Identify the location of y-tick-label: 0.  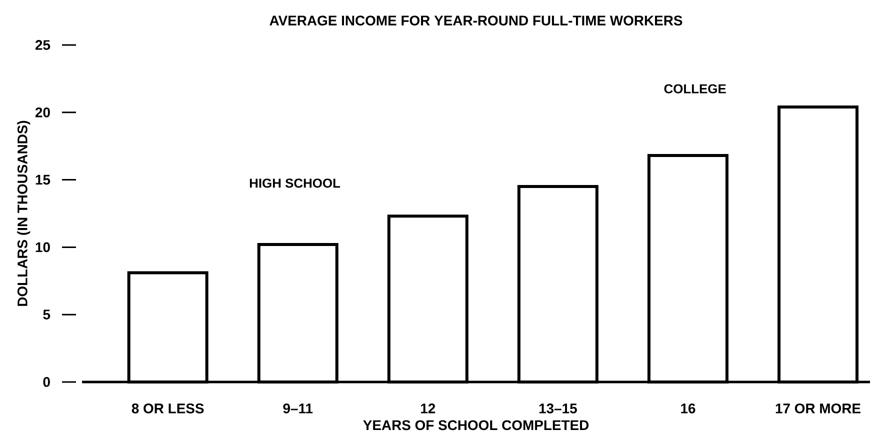
(46, 382).